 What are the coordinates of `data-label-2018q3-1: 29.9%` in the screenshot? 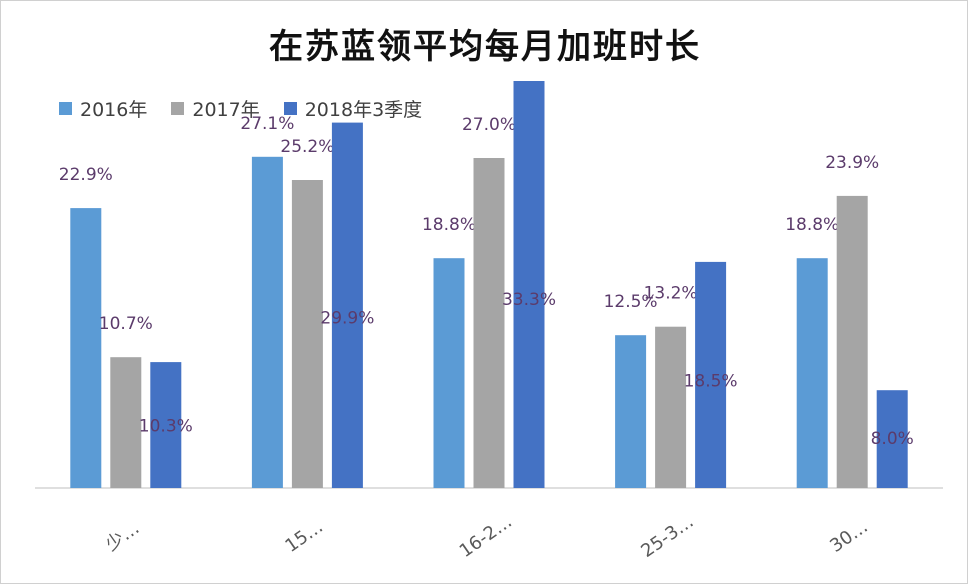 It's located at (347, 319).